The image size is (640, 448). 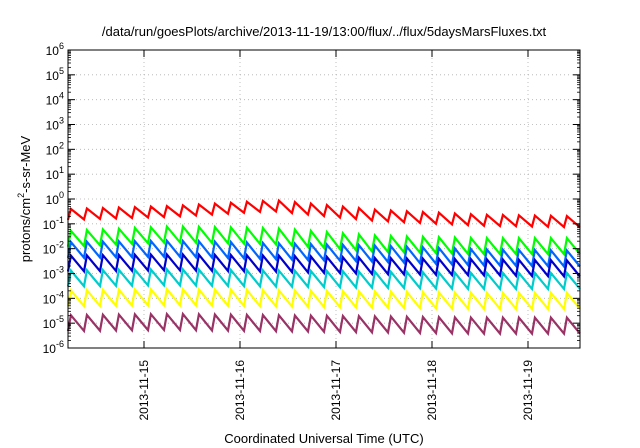 What do you see at coordinates (61, 195) in the screenshot?
I see `y-tick-exponent: 0` at bounding box center [61, 195].